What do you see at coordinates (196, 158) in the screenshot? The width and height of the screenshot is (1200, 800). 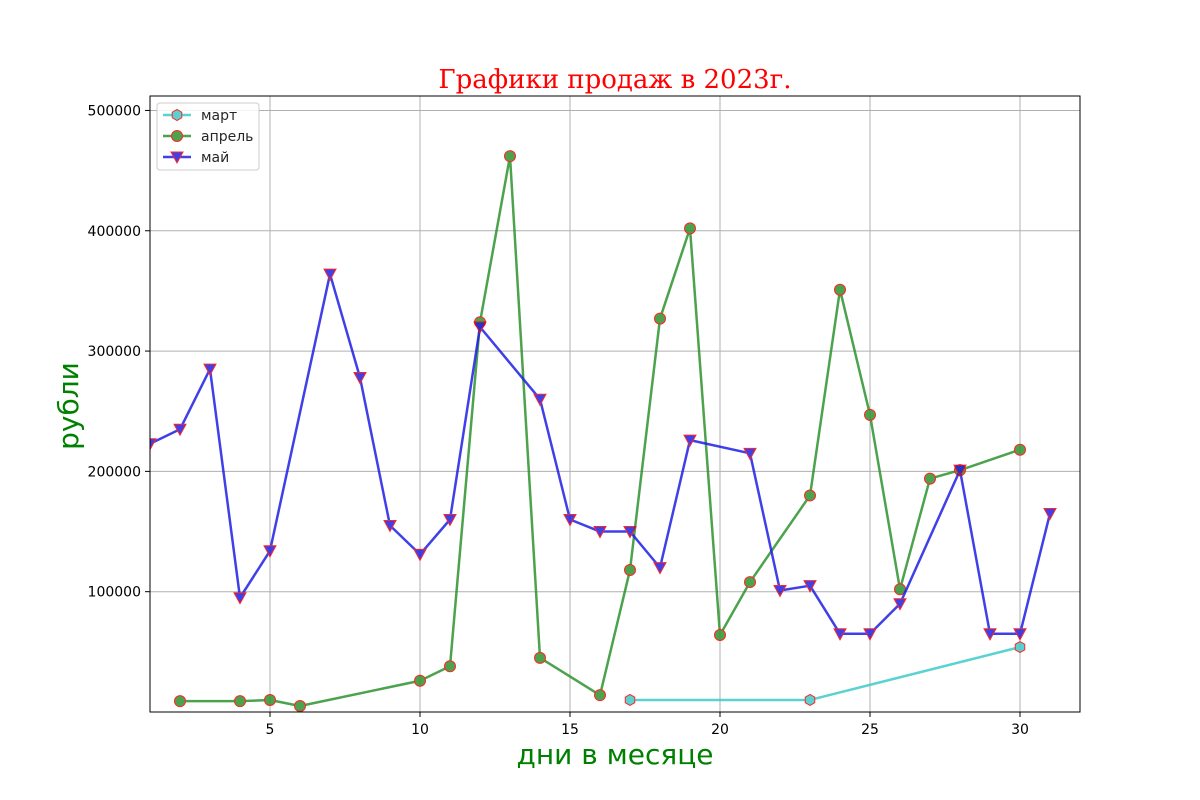 I see `legend-item: май` at bounding box center [196, 158].